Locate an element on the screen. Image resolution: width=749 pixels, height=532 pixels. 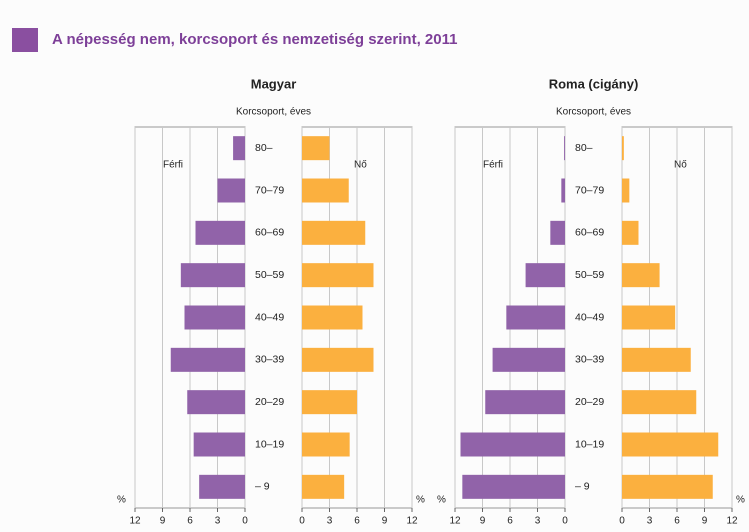
chart-title: Roma (cigány) is located at coordinates (594, 83).